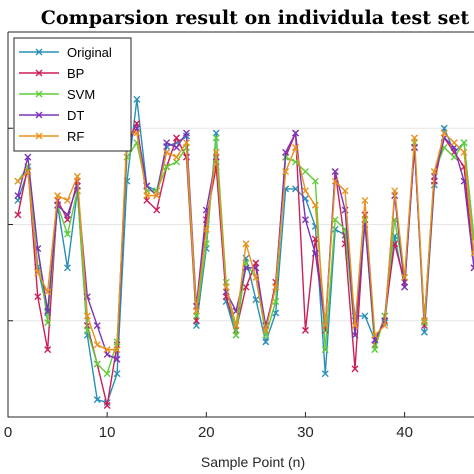 The image size is (474, 474). What do you see at coordinates (51, 136) in the screenshot?
I see `legend-item-rf: RF` at bounding box center [51, 136].